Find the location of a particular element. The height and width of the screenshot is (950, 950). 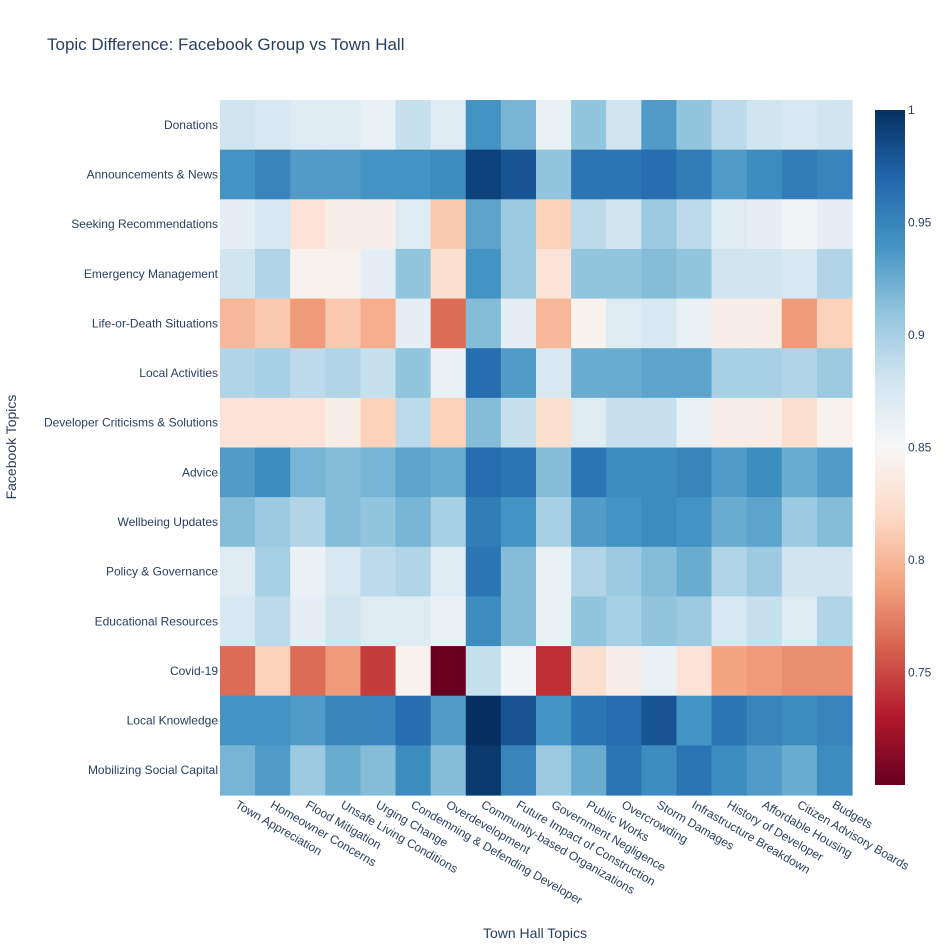

y-tick-label: Wellbeing Updates is located at coordinates (167, 522).